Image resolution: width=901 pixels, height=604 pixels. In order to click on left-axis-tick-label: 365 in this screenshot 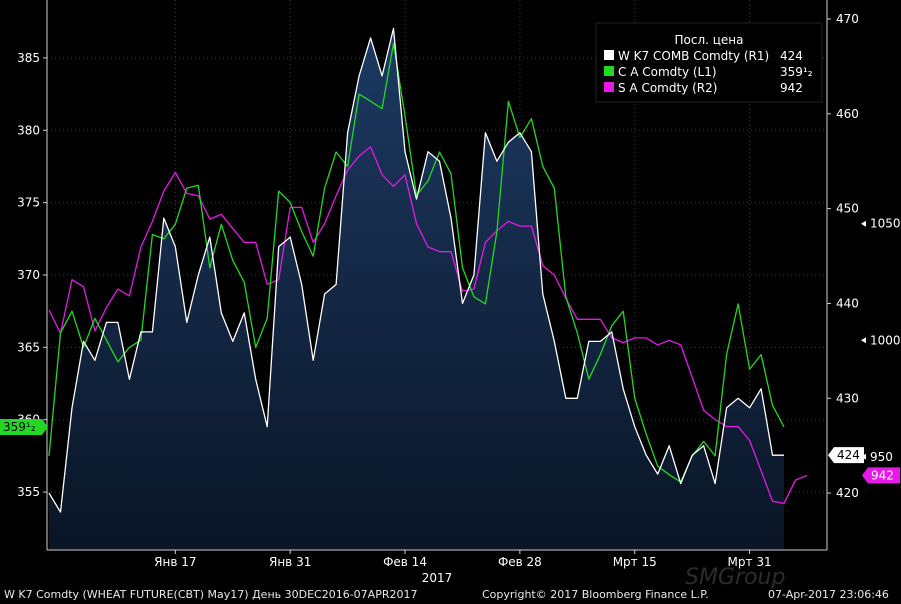, I will do `click(28, 347)`.